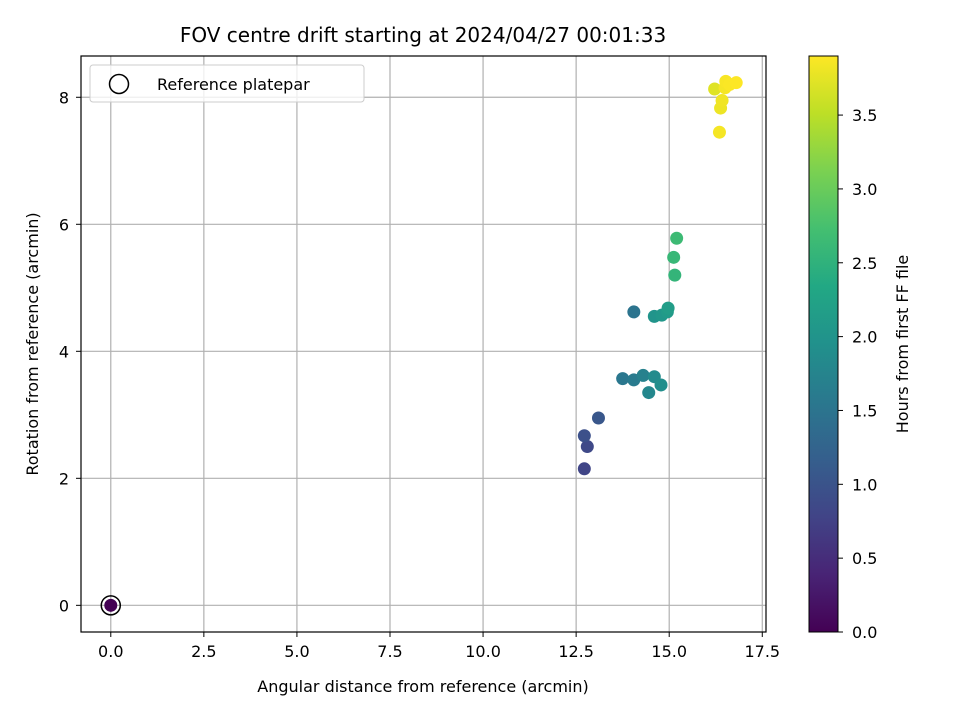  Describe the element at coordinates (823, 344) in the screenshot. I see `colorbar-gradient` at that location.